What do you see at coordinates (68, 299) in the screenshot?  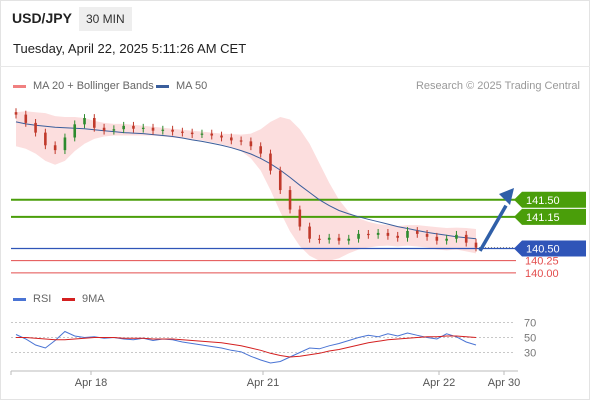 I see `rsi-ma-swatch` at bounding box center [68, 299].